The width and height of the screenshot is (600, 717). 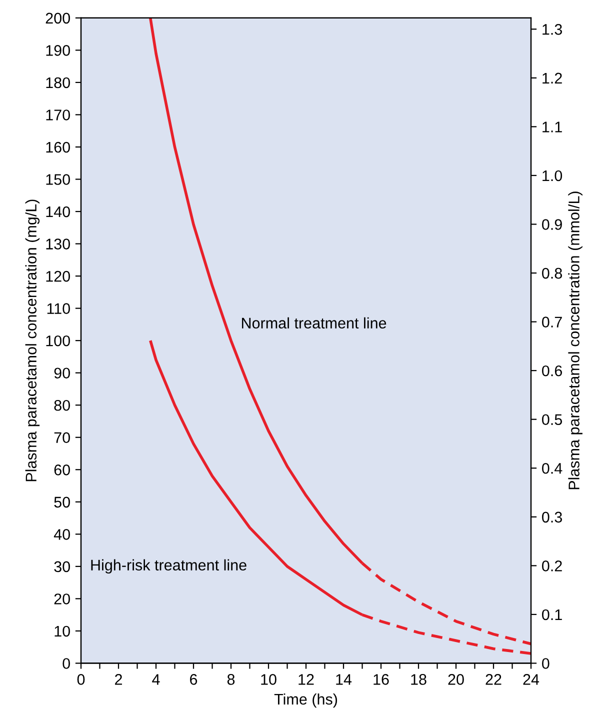 I want to click on y-tick-label: 170, so click(x=58, y=115).